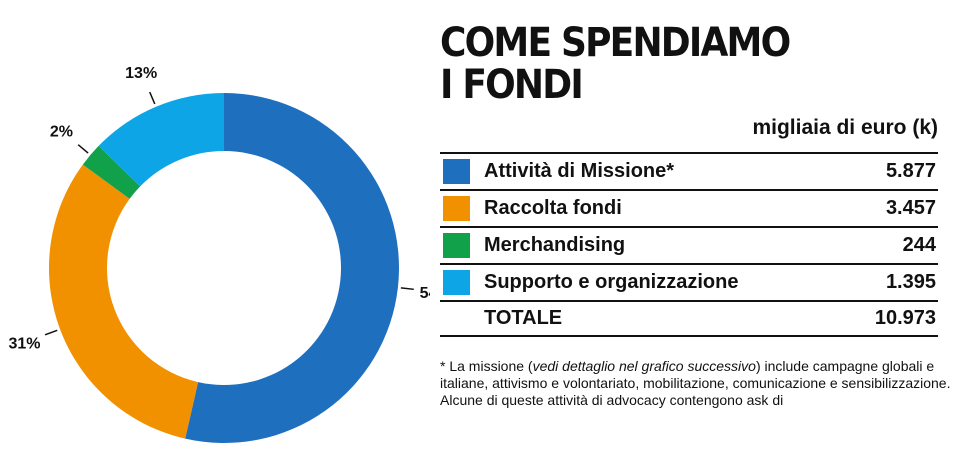 The image size is (964, 471). What do you see at coordinates (615, 43) in the screenshot?
I see `title-line-1: COME SPENDIAMO` at bounding box center [615, 43].